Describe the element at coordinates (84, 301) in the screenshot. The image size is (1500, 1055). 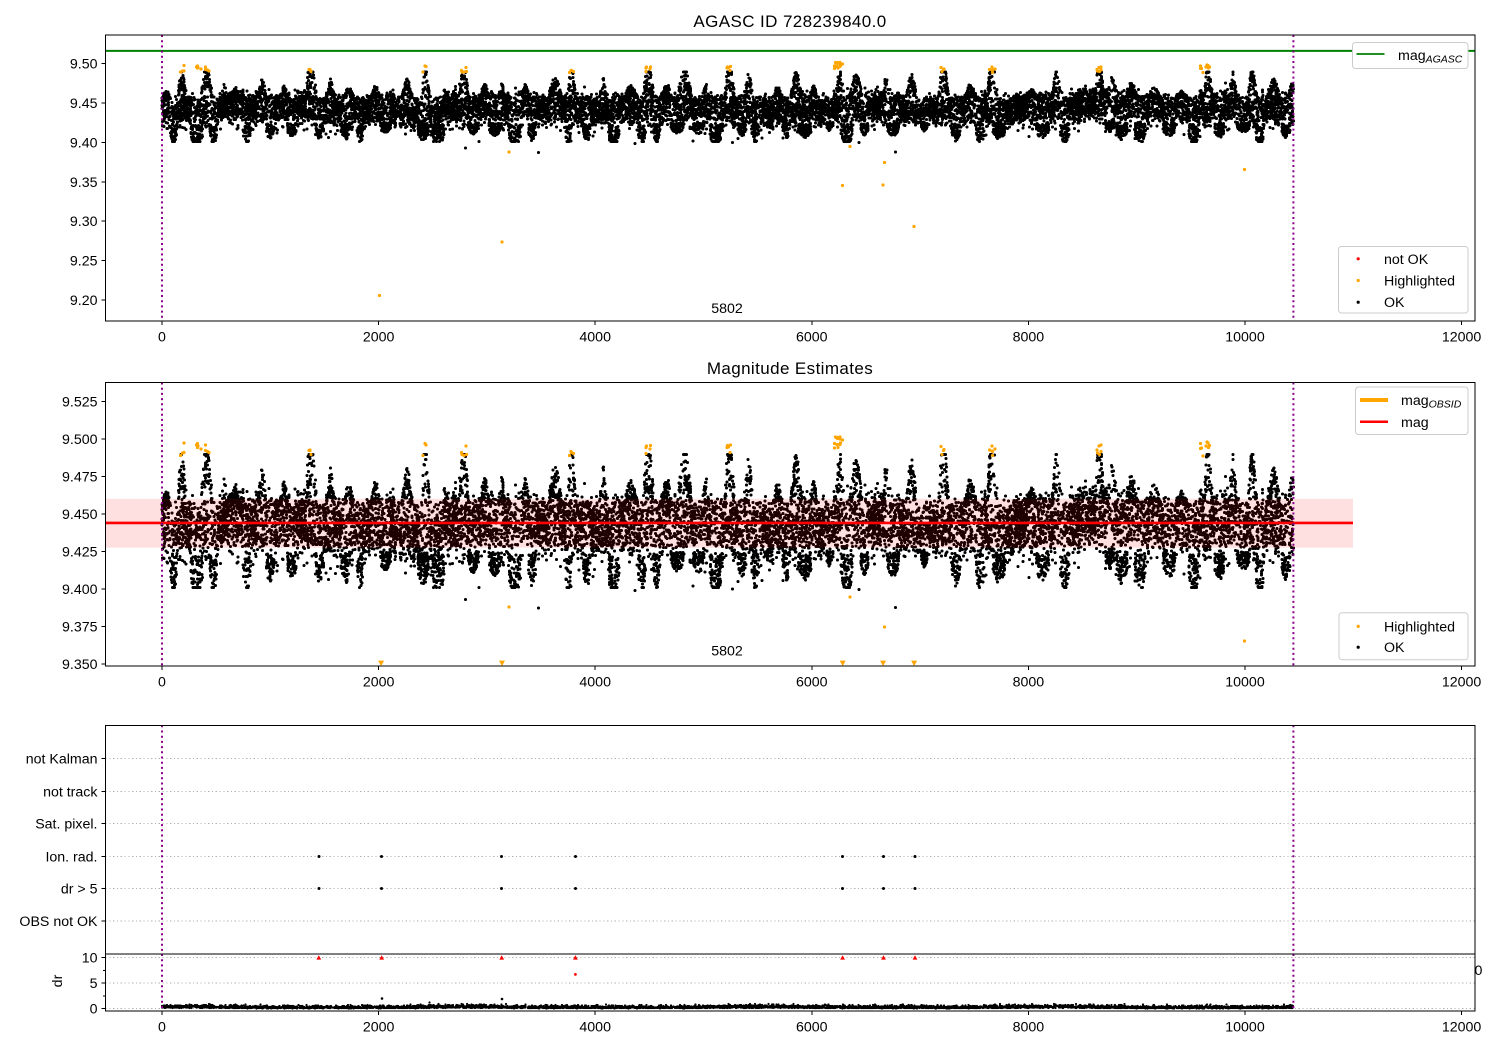
I see `svg-text: 9.20` at that location.